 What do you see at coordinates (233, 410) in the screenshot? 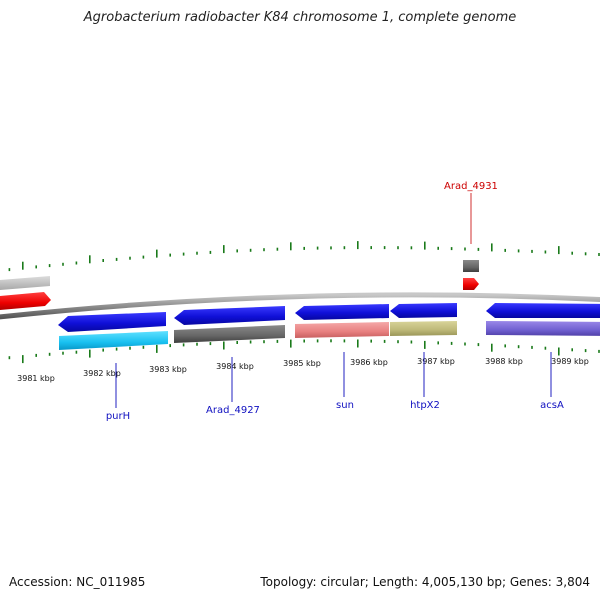
I see `gene-label-arad-4927: Arad_4927` at bounding box center [233, 410].